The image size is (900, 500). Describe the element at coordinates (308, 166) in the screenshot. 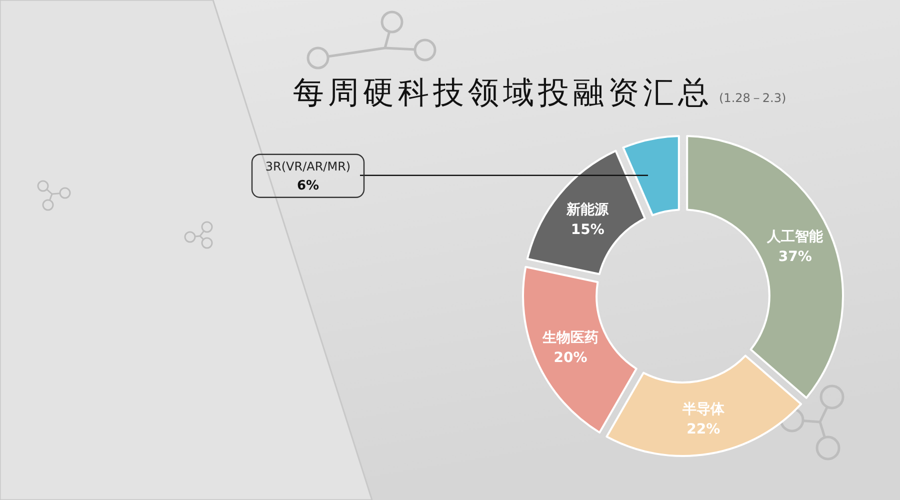

I see `slice-label: 3R(VR/AR/MR)` at that location.